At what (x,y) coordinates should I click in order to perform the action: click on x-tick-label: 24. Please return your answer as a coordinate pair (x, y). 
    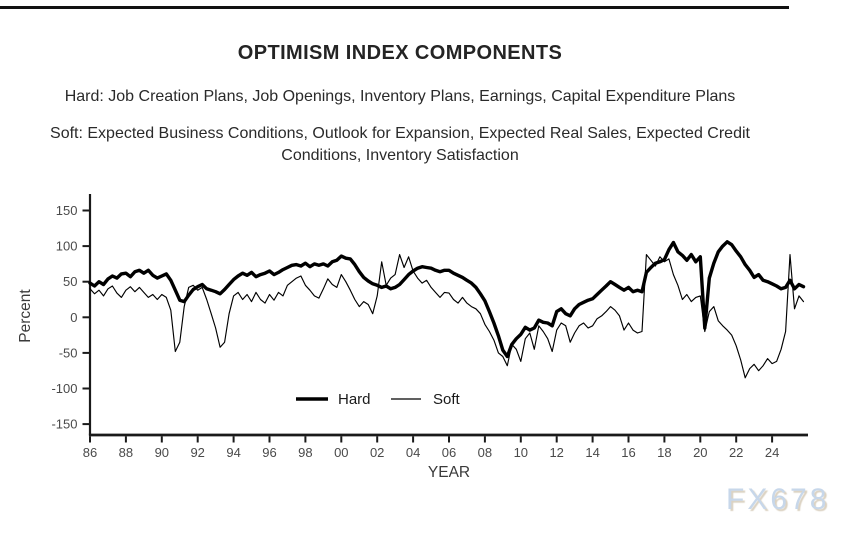
    Looking at the image, I should click on (772, 452).